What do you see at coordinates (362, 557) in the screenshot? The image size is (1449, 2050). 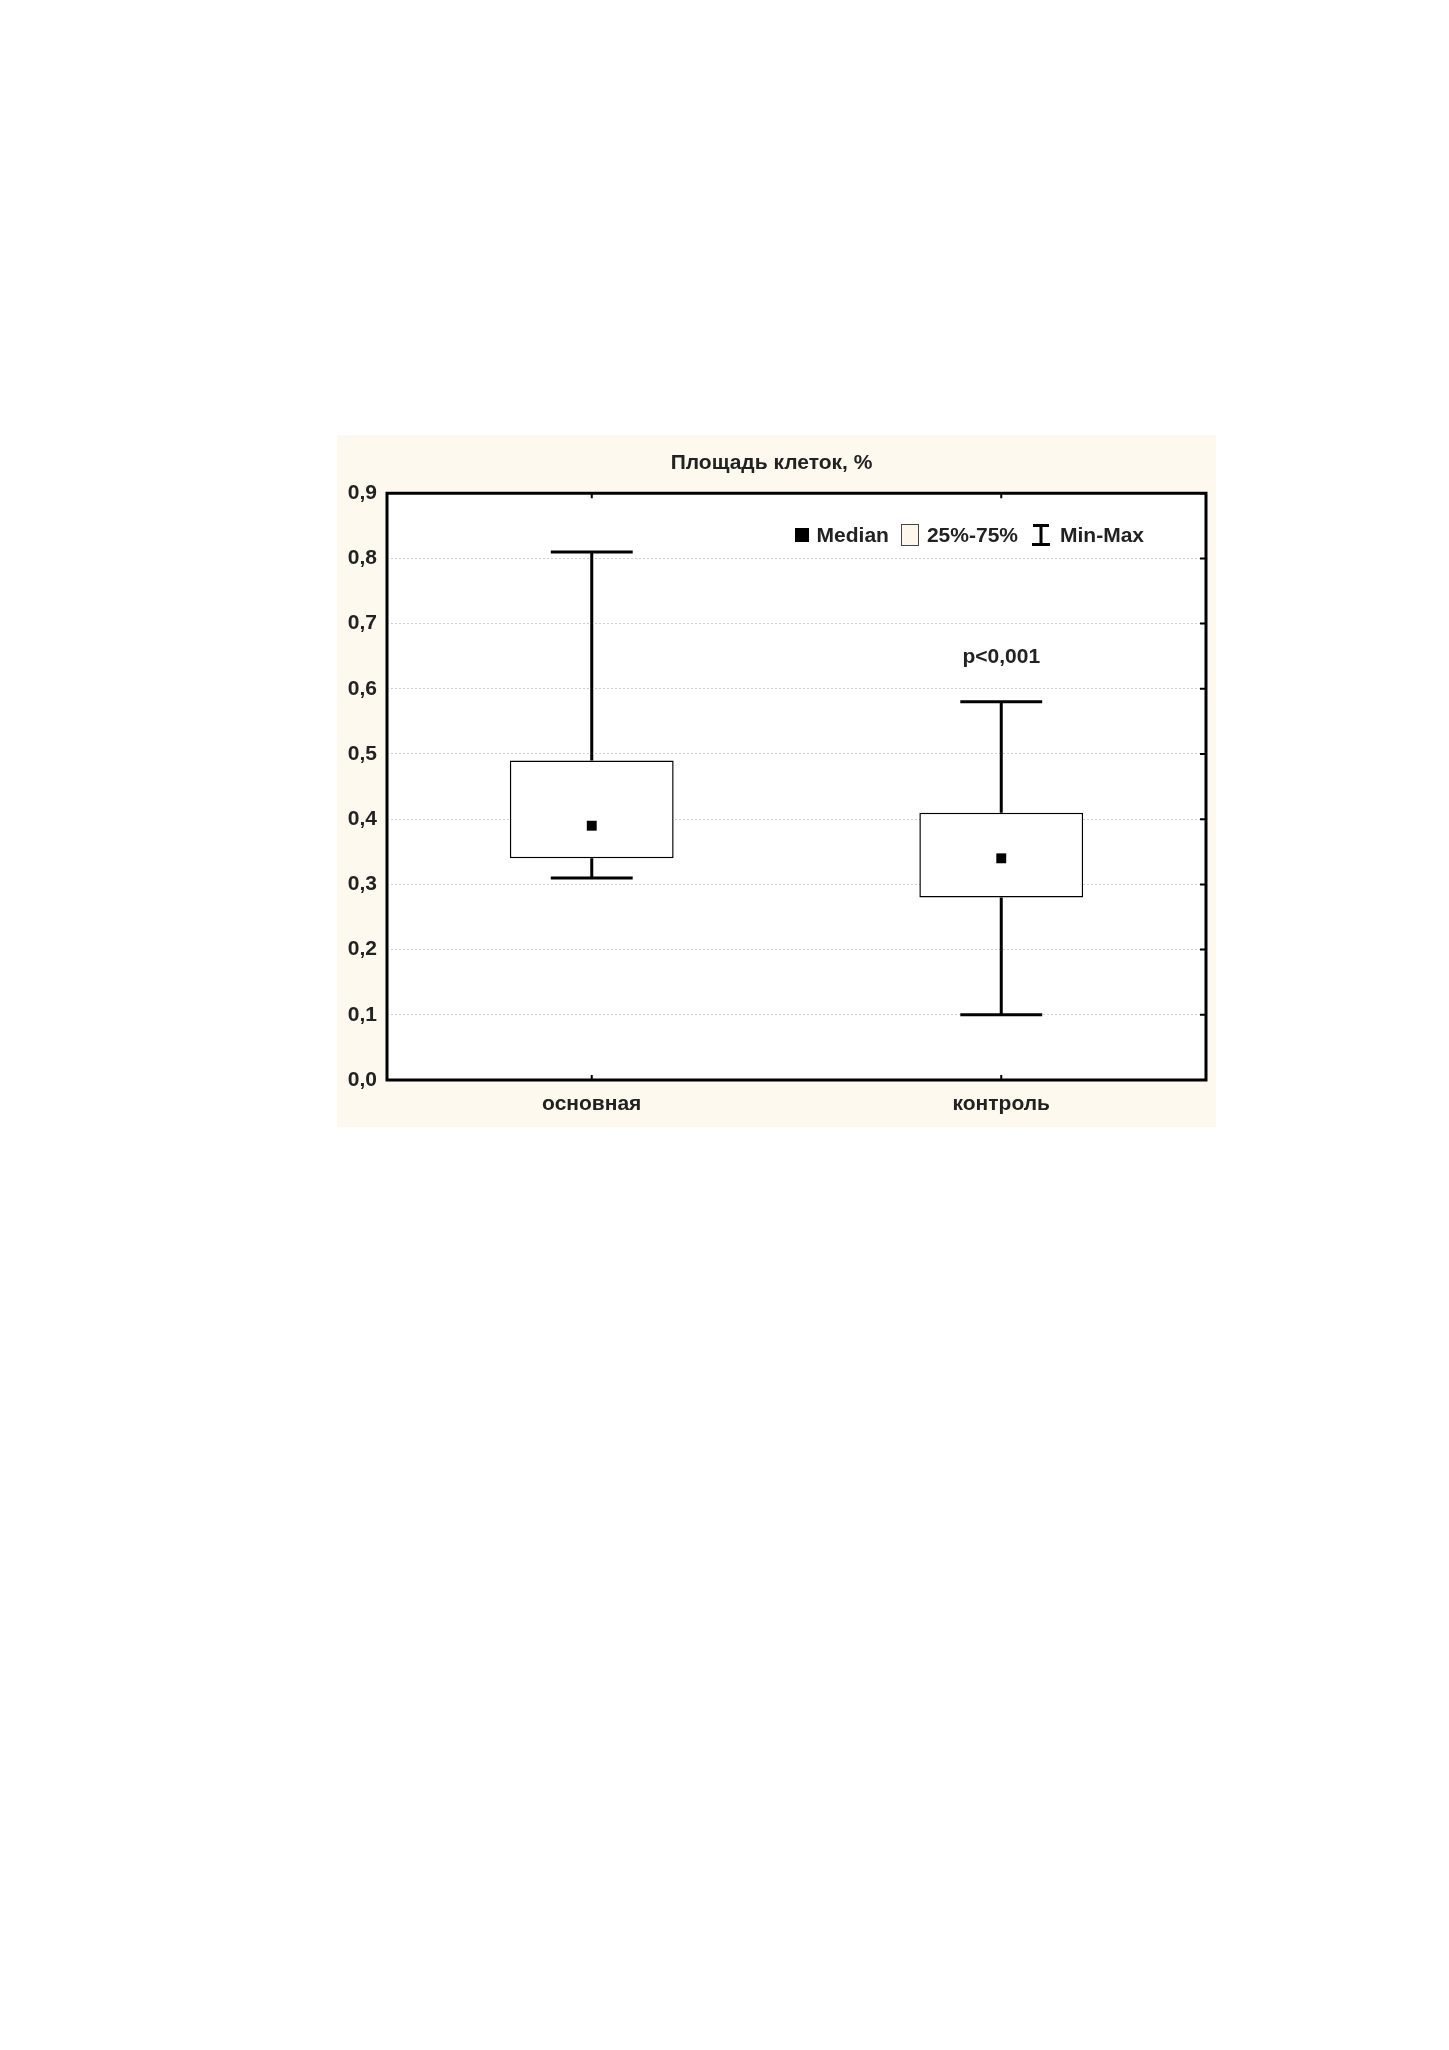 I see `y-tick-label: 0,8` at bounding box center [362, 557].